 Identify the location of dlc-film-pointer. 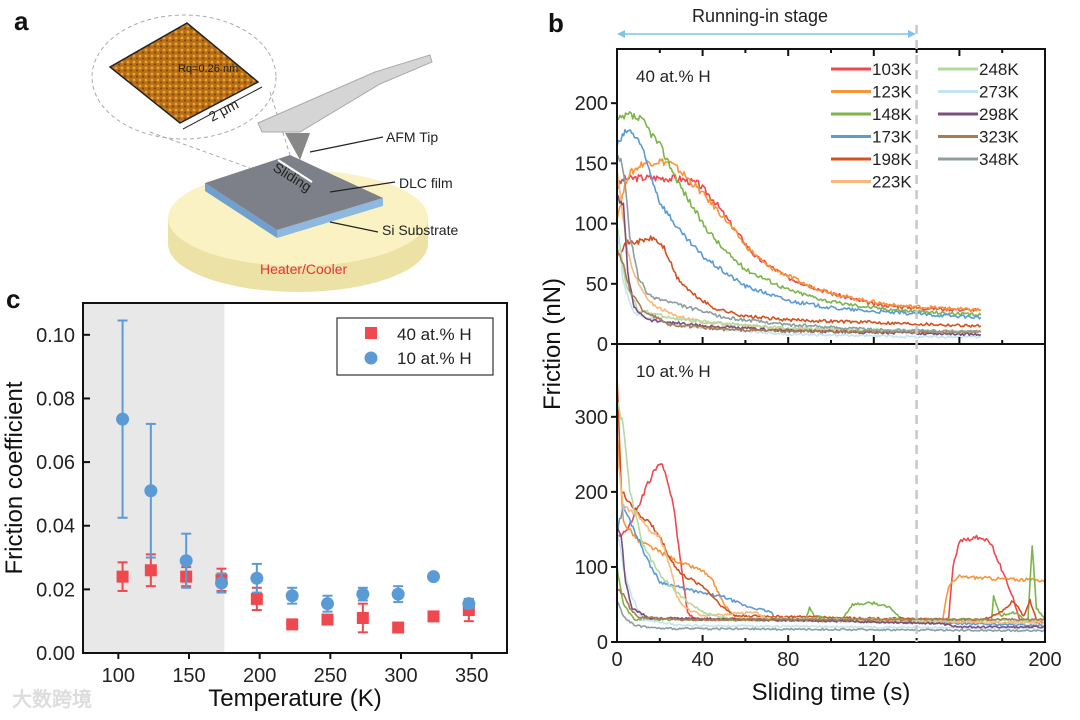
(362, 187).